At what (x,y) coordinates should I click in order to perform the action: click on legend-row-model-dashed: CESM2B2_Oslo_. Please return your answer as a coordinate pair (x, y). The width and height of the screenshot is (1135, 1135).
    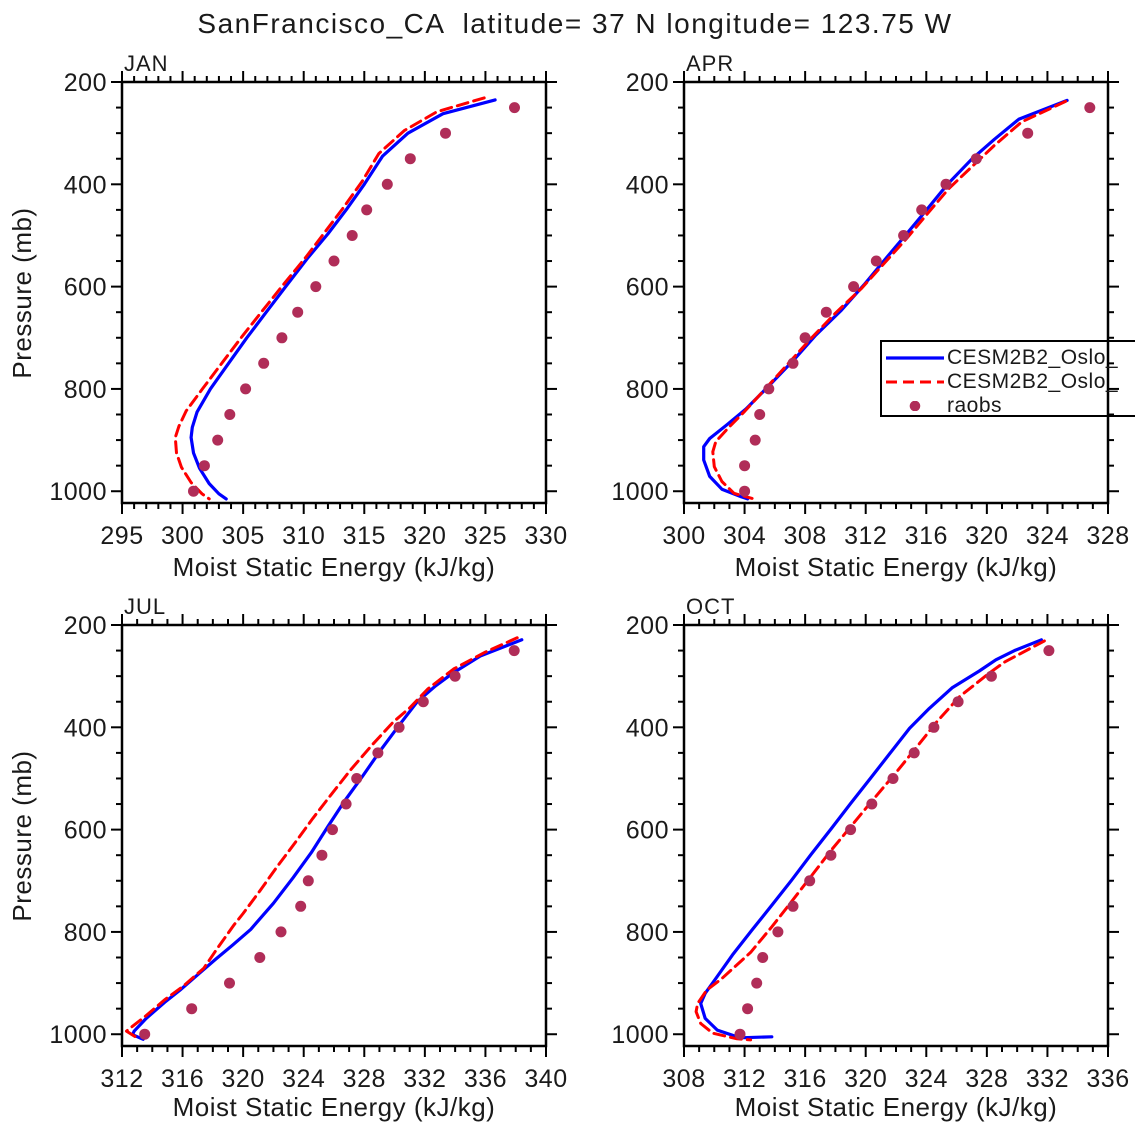
    Looking at the image, I should click on (1008, 382).